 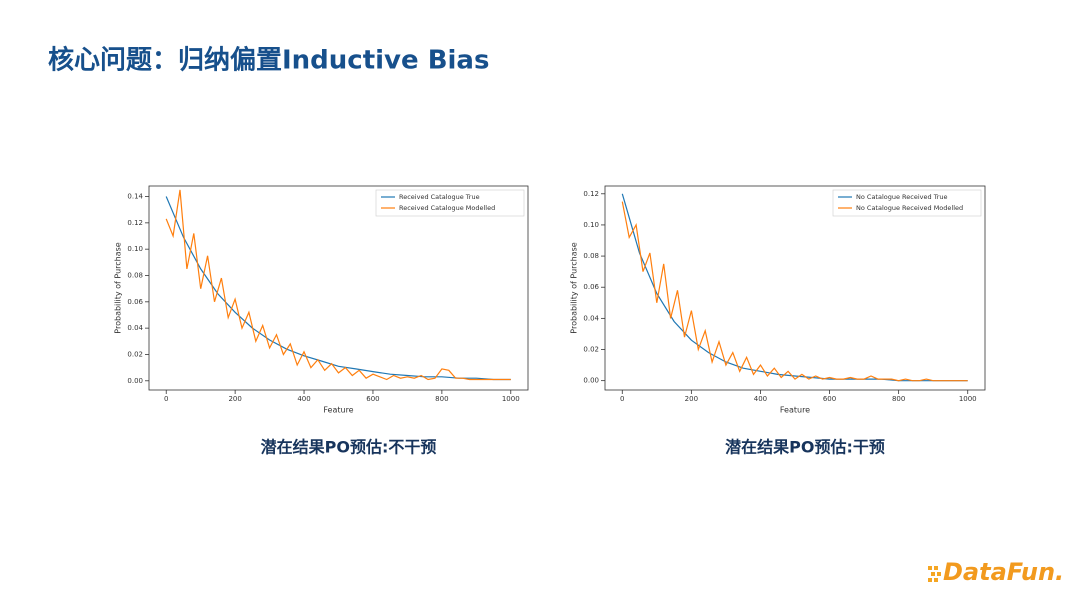 I want to click on legend-label: No Catalogue Received Modelled, so click(x=909, y=208).